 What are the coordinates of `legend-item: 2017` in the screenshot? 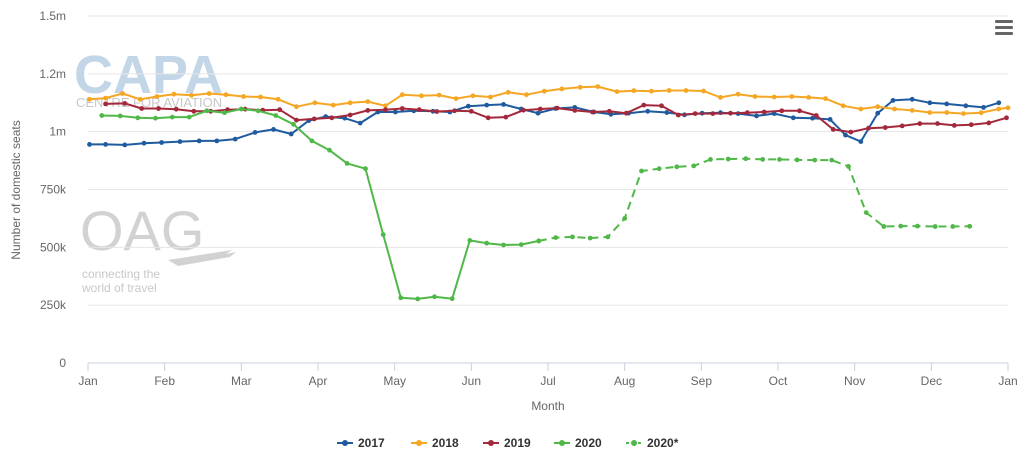 It's located at (361, 443).